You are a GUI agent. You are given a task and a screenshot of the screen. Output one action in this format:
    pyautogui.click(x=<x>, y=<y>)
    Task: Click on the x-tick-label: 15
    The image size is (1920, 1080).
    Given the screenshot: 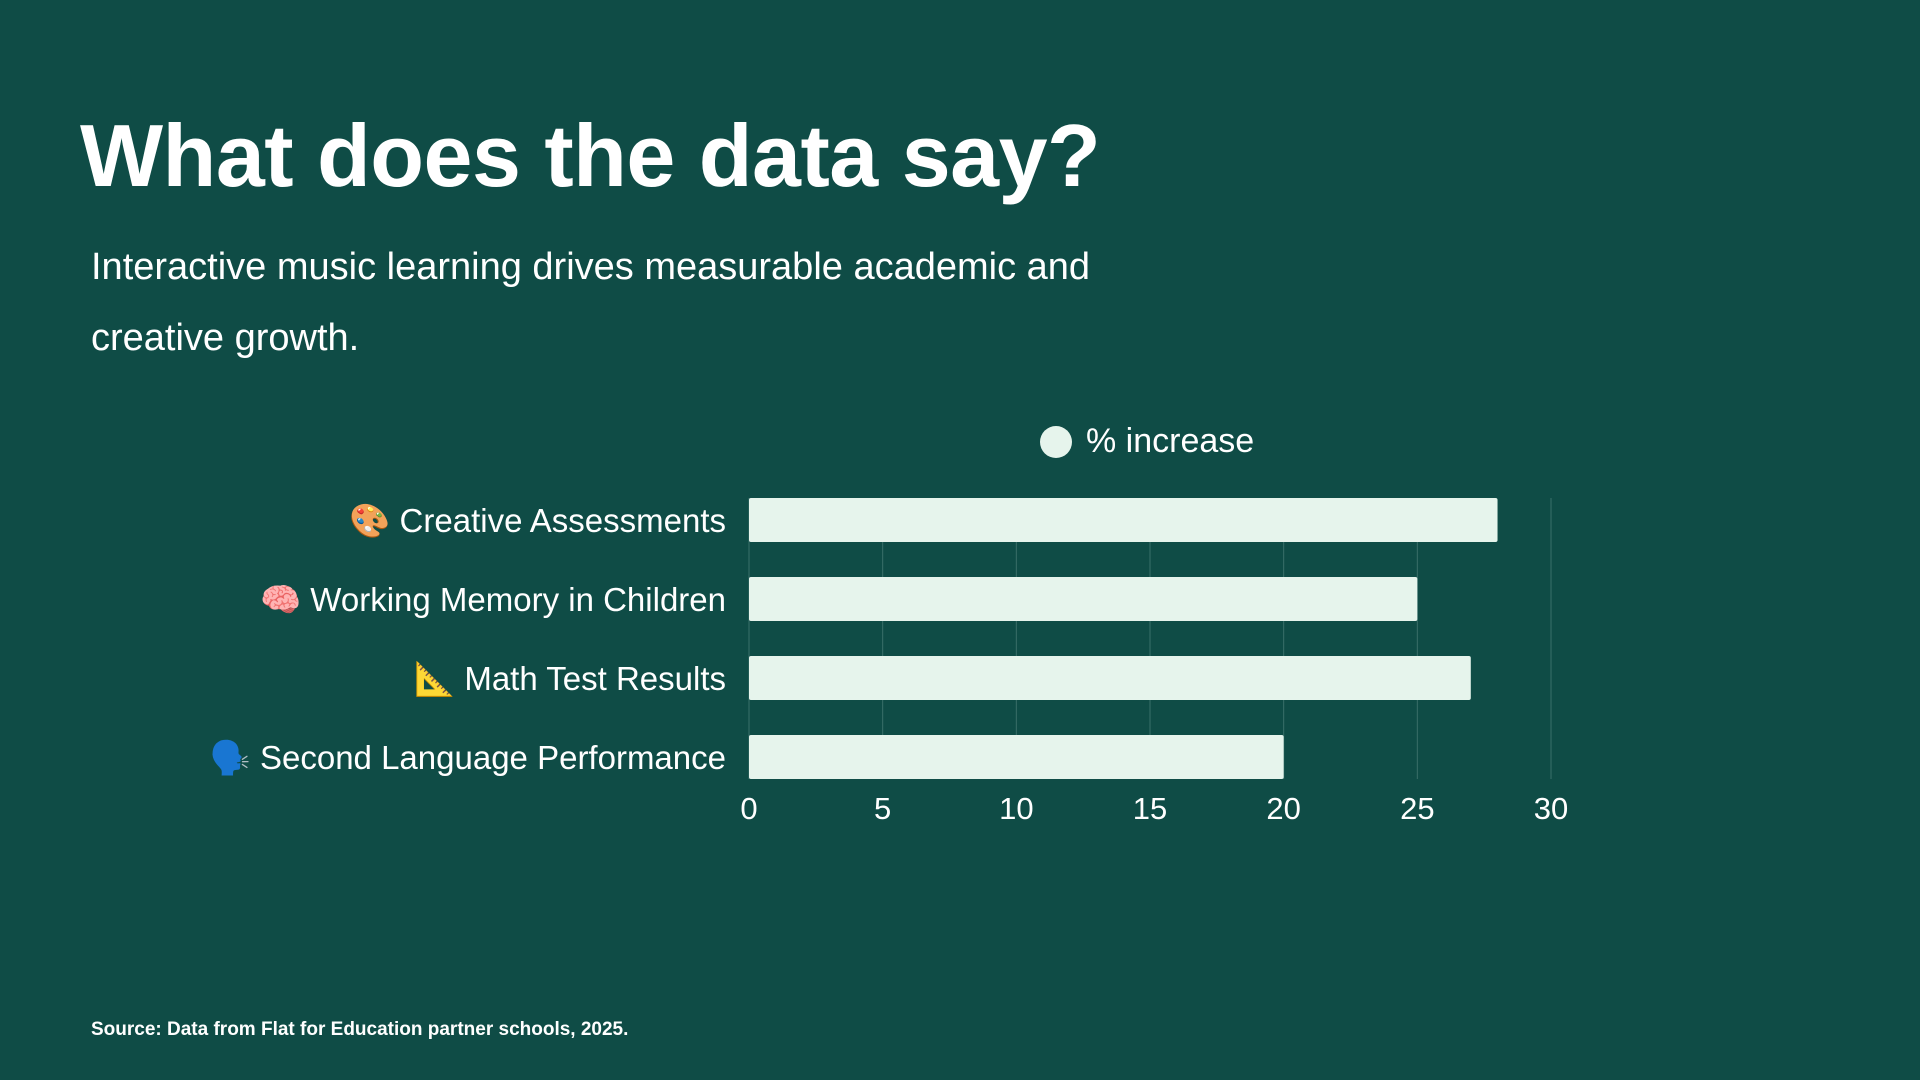 What is the action you would take?
    pyautogui.click(x=1150, y=808)
    